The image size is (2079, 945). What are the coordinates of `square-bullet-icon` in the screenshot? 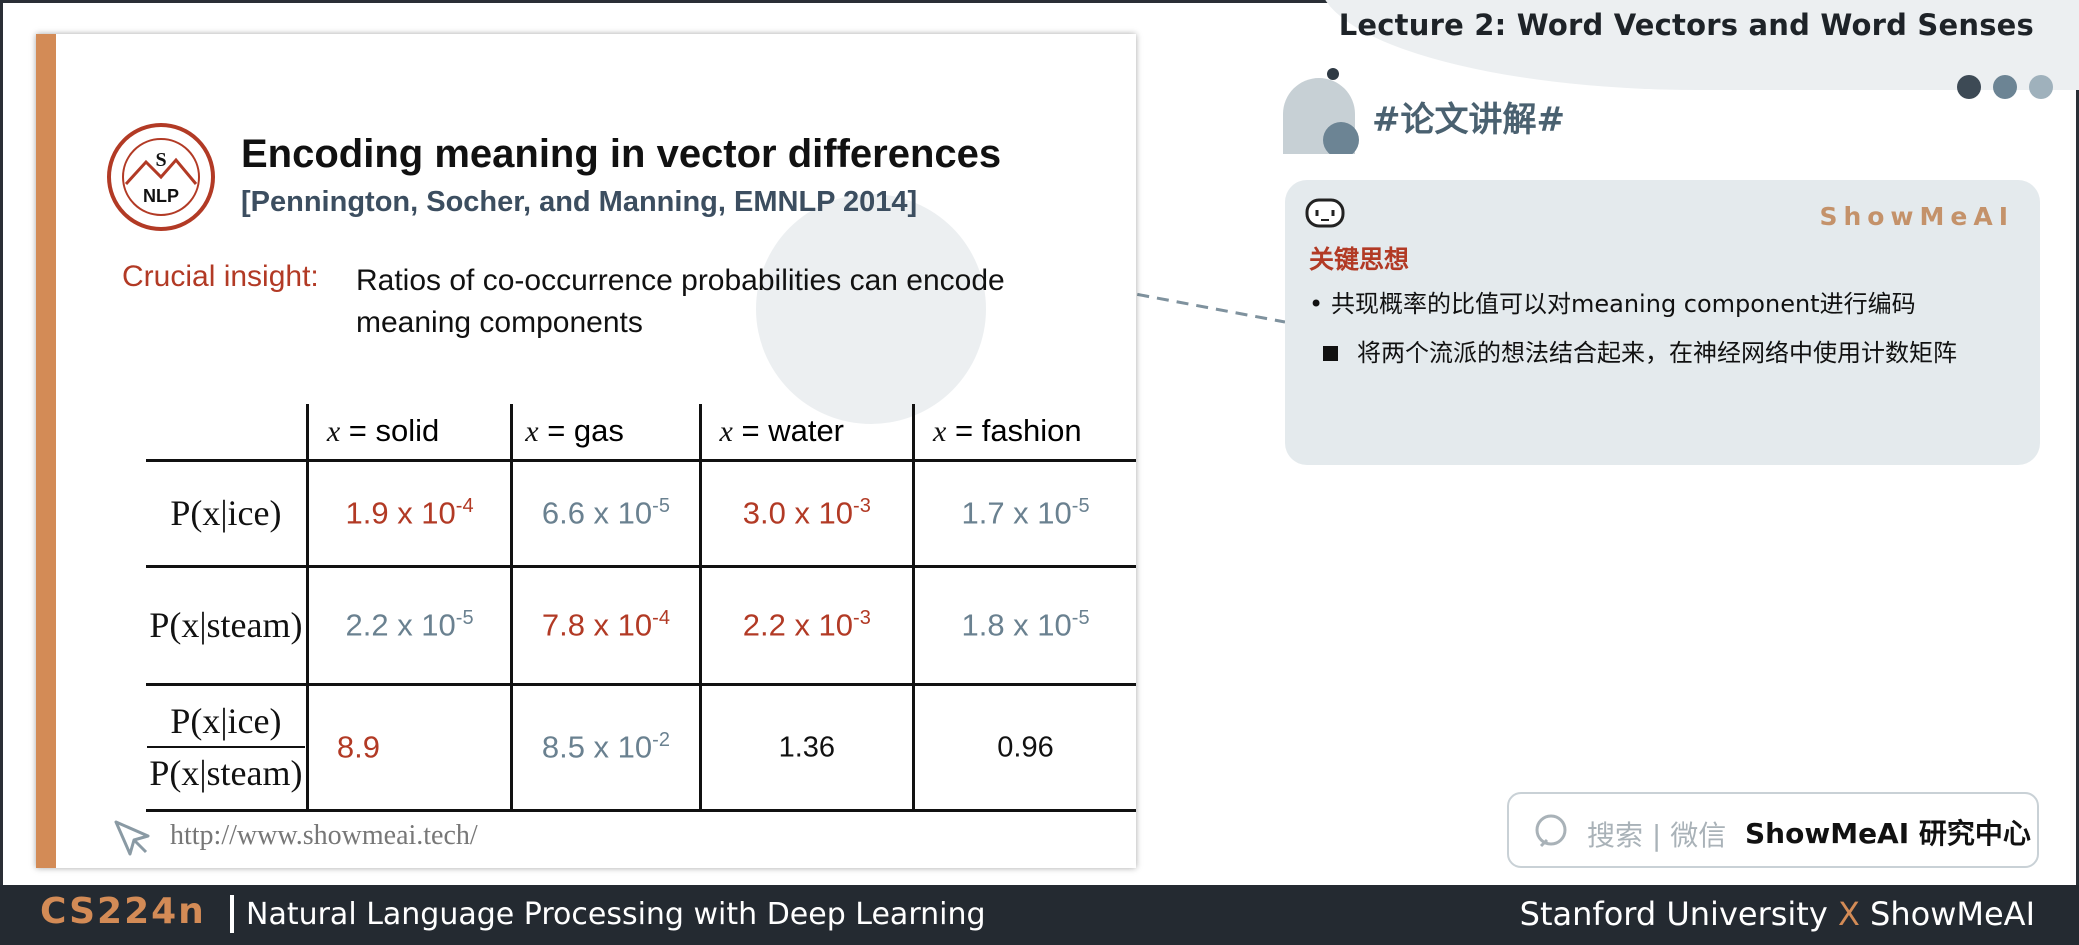 It's located at (1330, 353).